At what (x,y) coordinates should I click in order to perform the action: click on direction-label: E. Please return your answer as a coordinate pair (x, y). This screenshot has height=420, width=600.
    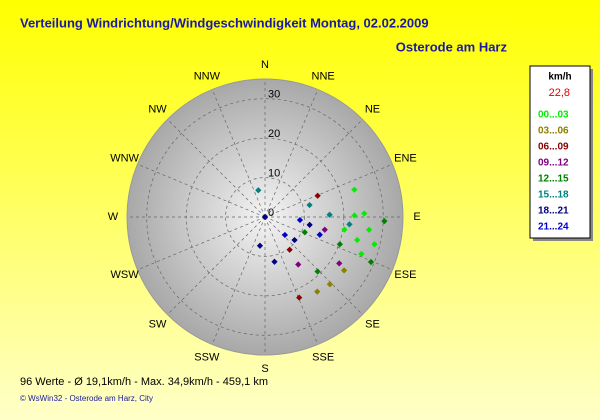
    Looking at the image, I should click on (416, 217).